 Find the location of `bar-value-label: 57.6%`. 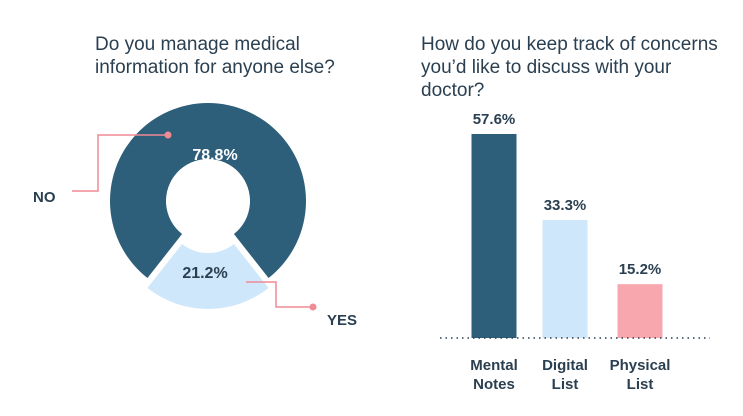

bar-value-label: 57.6% is located at coordinates (494, 119).